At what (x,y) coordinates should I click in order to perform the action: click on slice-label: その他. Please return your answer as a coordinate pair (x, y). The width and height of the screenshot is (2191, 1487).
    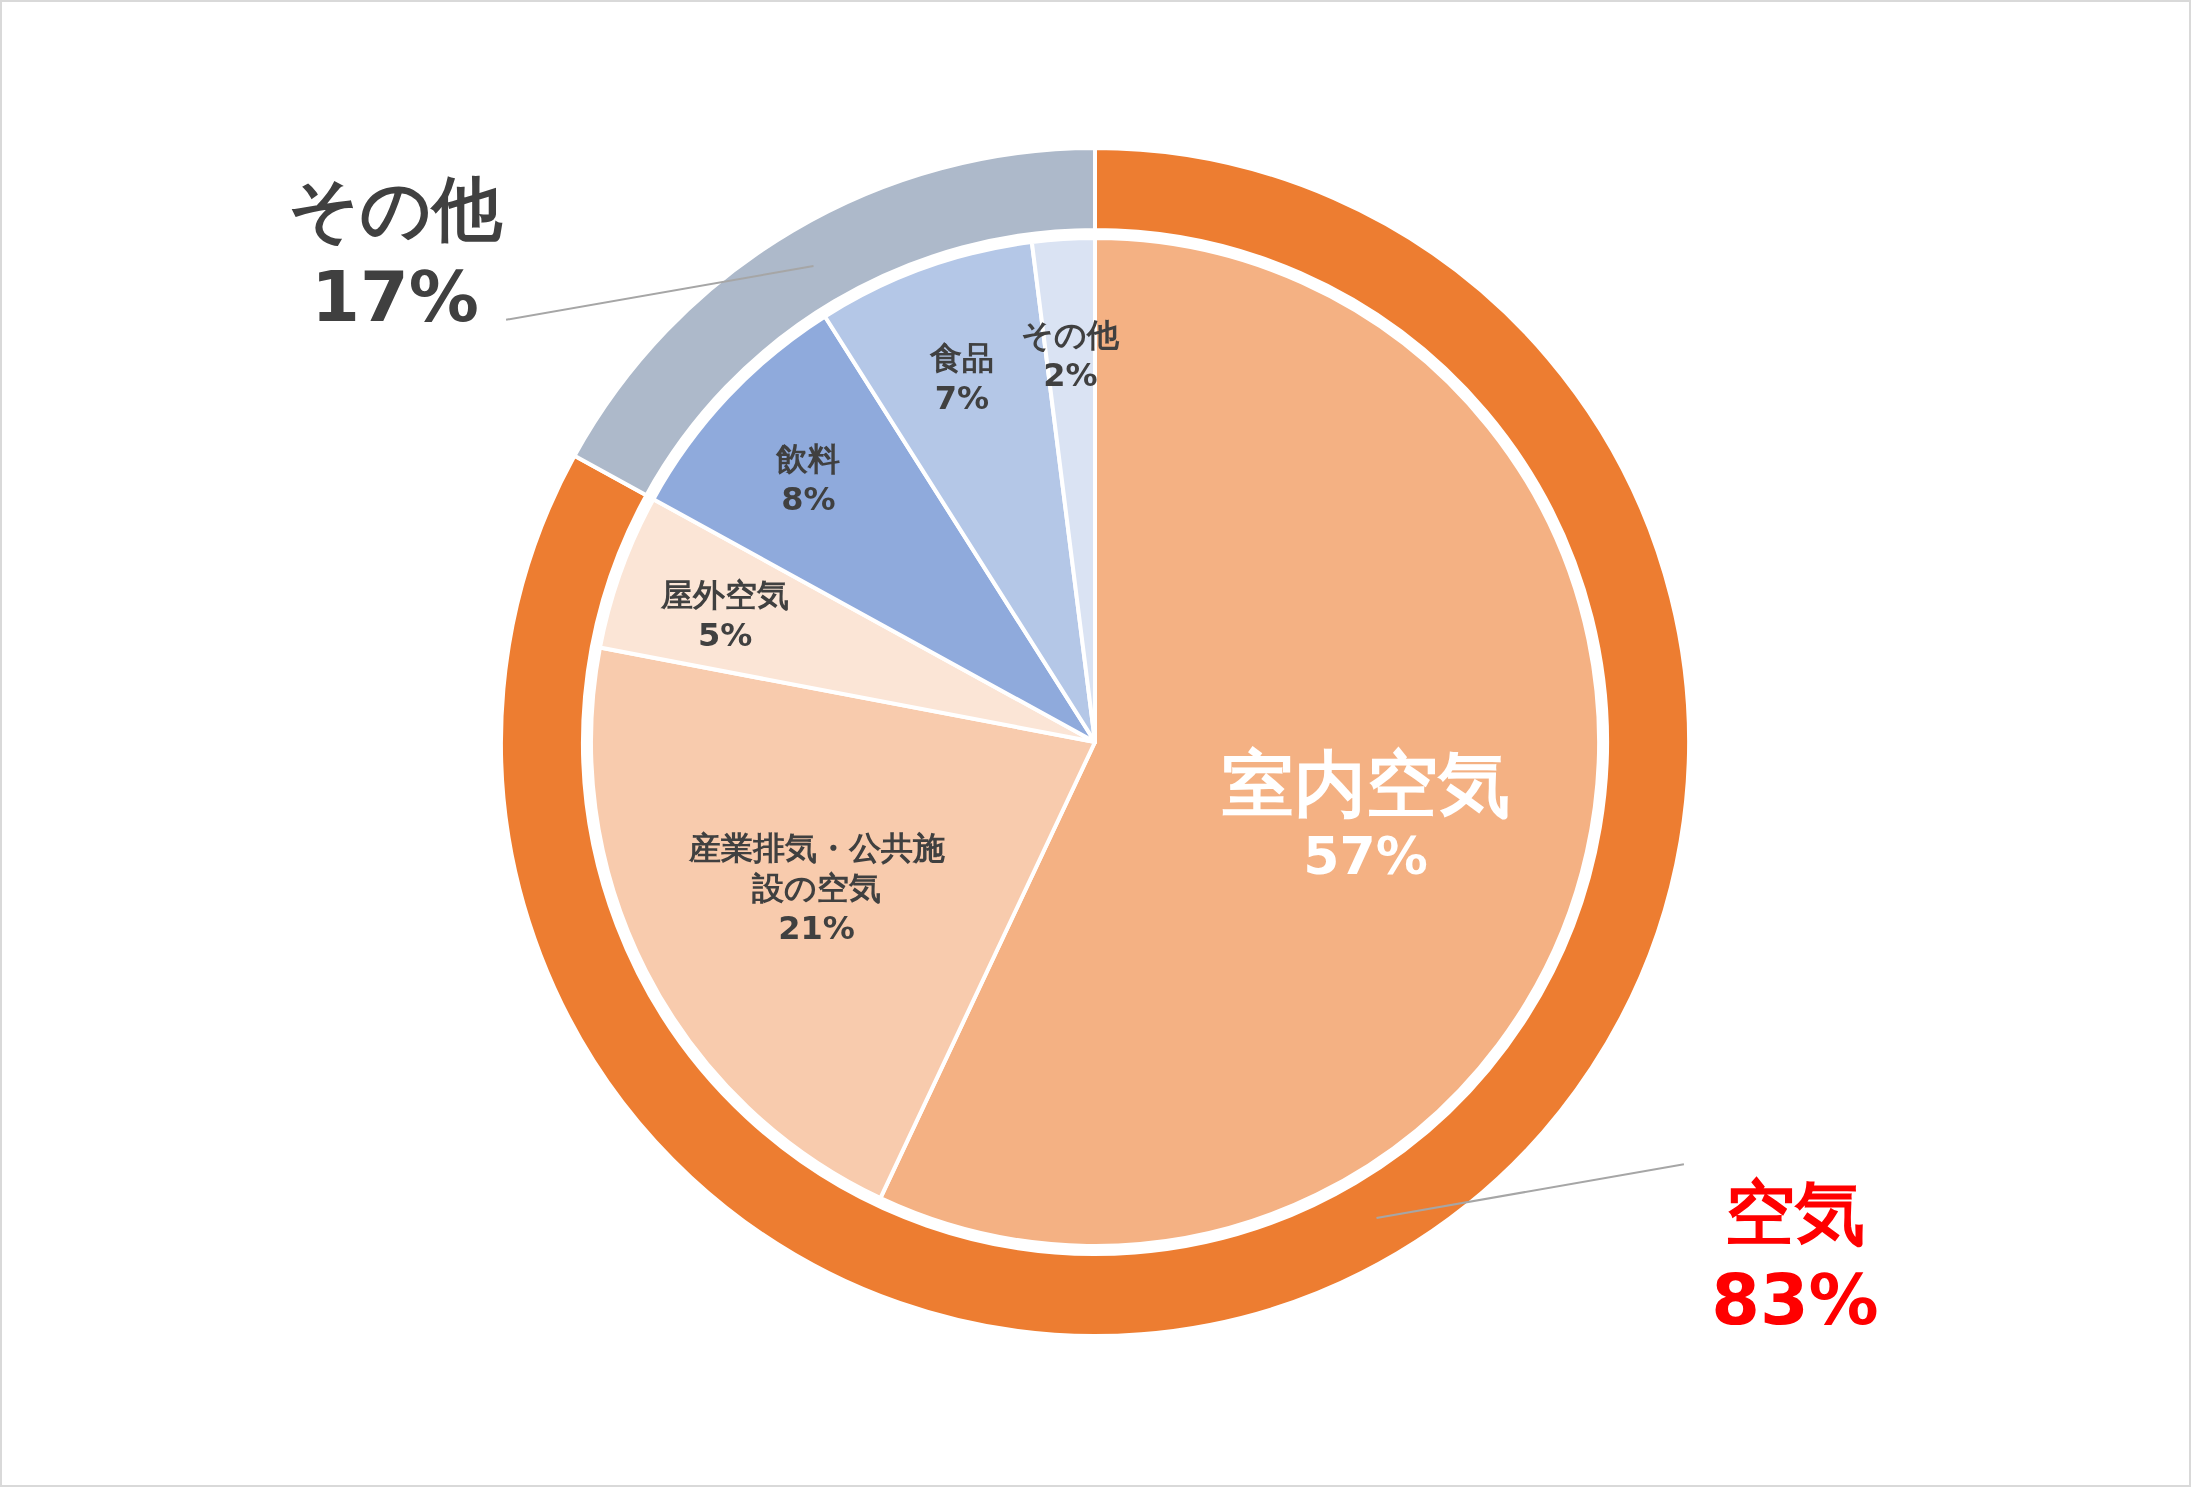
    Looking at the image, I should click on (396, 209).